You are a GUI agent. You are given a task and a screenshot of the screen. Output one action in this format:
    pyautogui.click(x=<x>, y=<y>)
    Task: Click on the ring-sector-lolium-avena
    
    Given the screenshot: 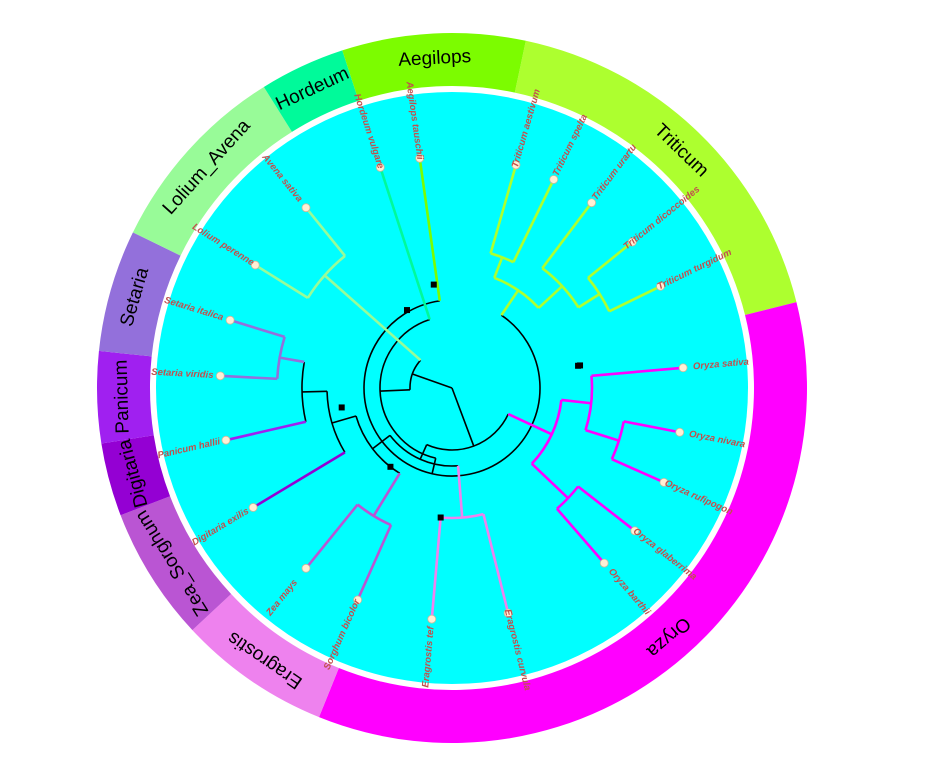 What is the action you would take?
    pyautogui.click(x=212, y=171)
    